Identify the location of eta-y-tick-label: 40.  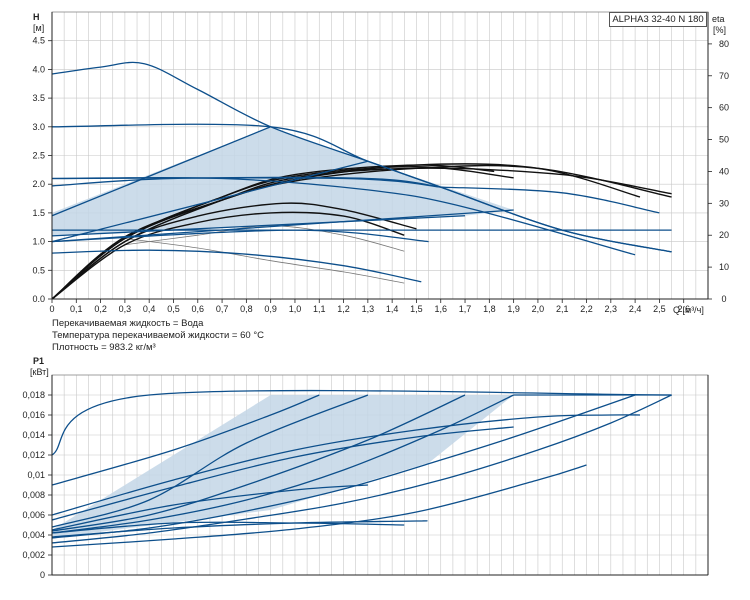
(724, 171).